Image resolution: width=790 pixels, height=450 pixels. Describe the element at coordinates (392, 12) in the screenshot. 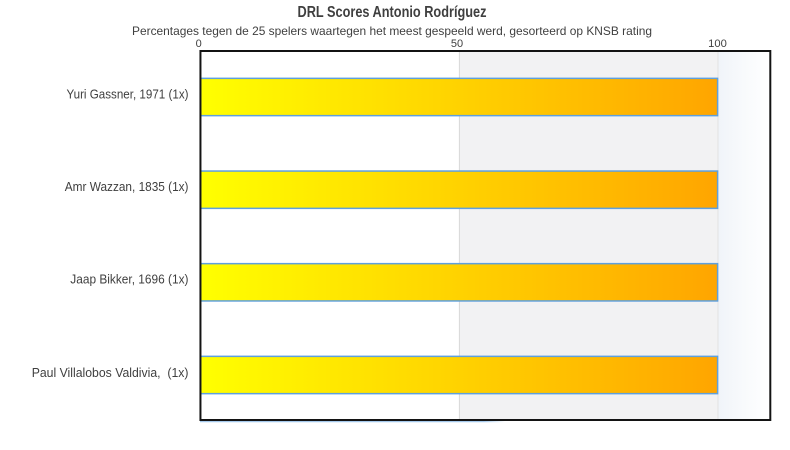

I see `svg-text: DRL Scores Antonio Rodríguez` at that location.